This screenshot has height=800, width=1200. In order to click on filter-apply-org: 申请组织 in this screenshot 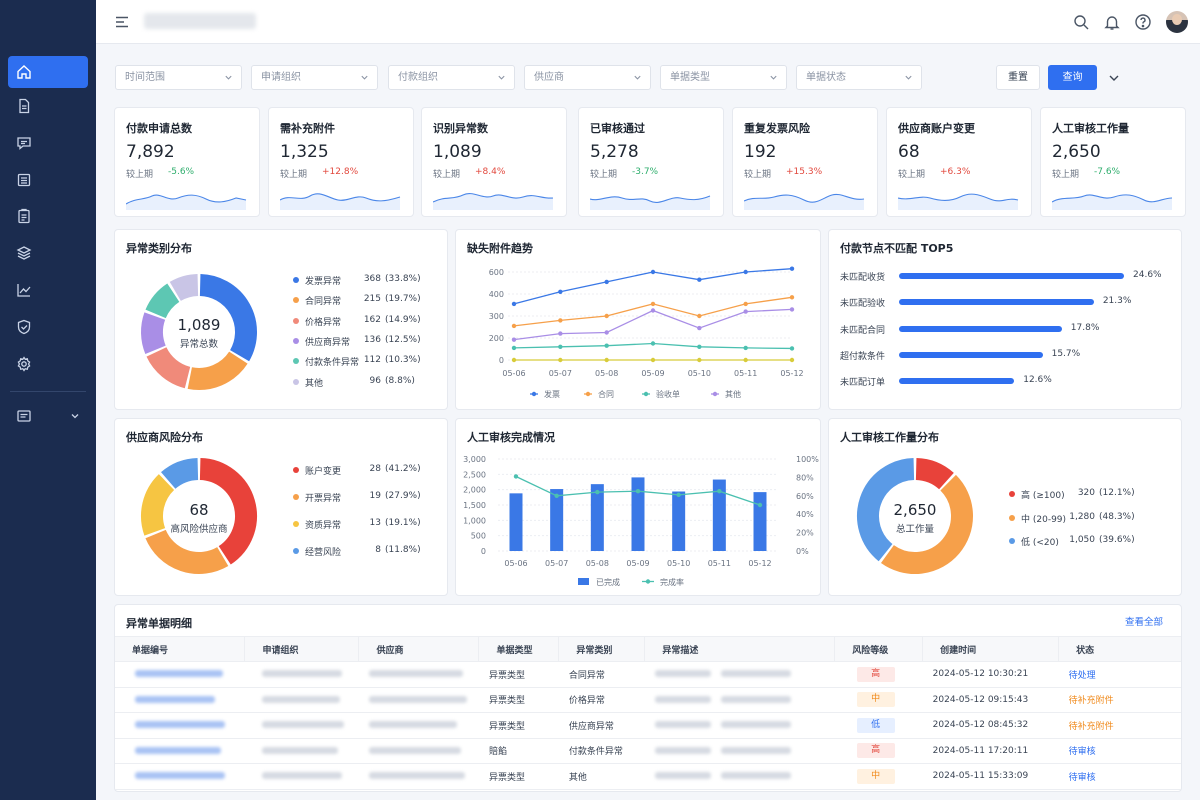, I will do `click(314, 77)`.